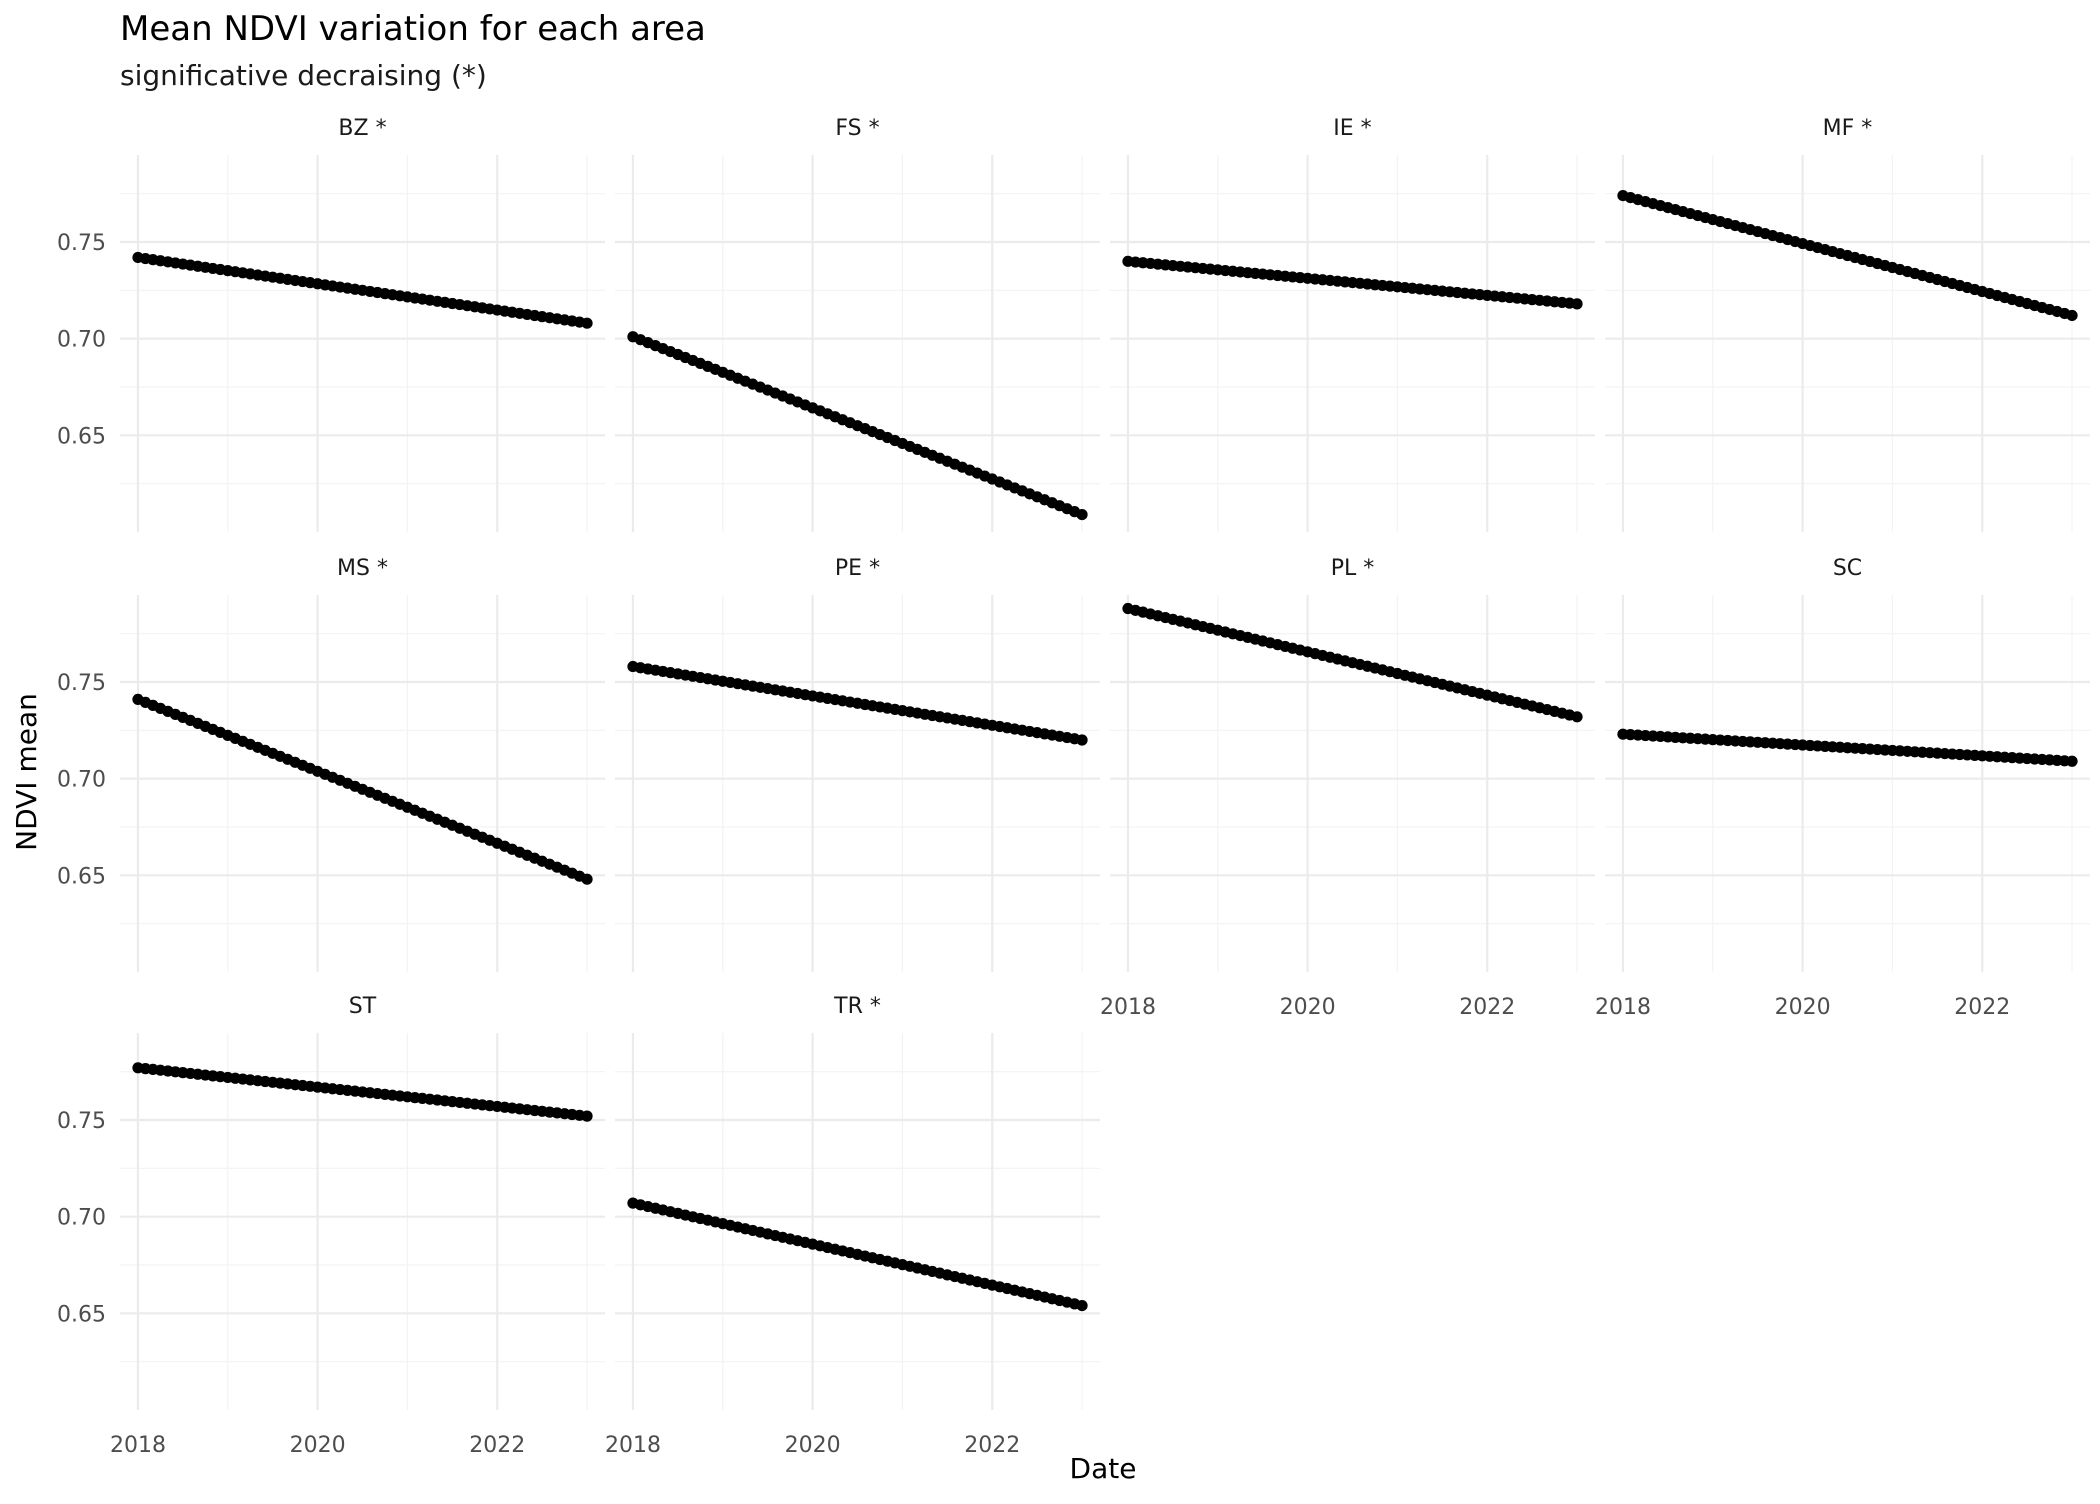 This screenshot has height=1504, width=2100. What do you see at coordinates (1847, 568) in the screenshot?
I see `facet-strip-label: SC` at bounding box center [1847, 568].